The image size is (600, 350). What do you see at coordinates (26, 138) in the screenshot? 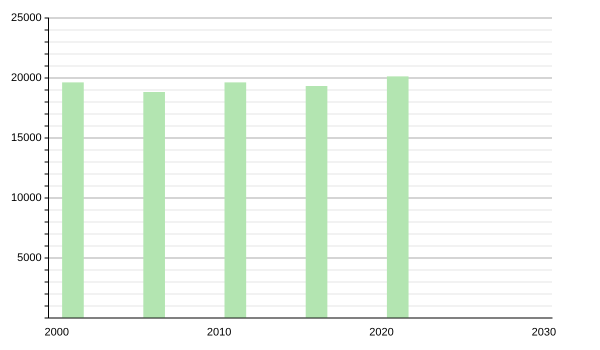
I see `y-tick-label: 15000` at bounding box center [26, 138].